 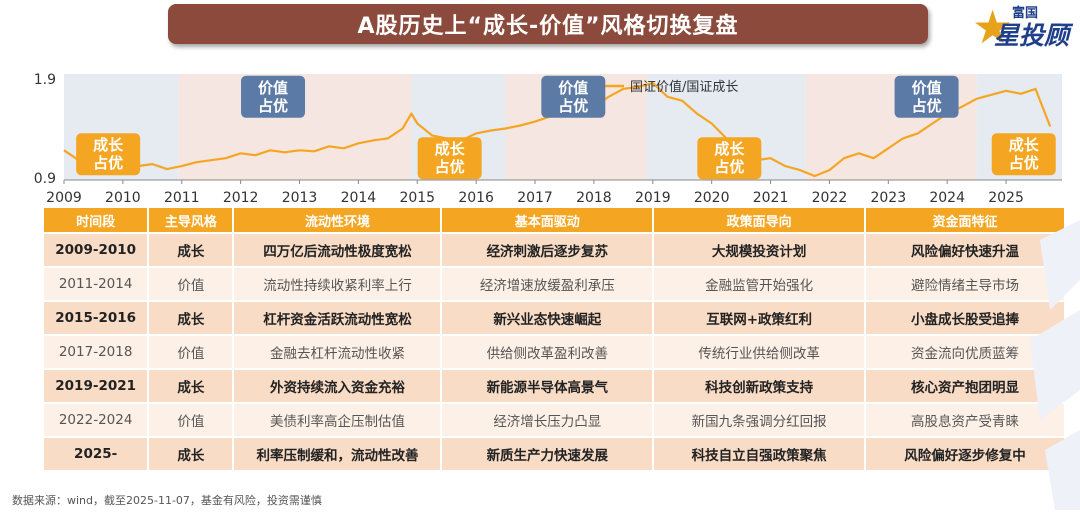 What do you see at coordinates (888, 198) in the screenshot?
I see `x-tick-label: 2023` at bounding box center [888, 198].